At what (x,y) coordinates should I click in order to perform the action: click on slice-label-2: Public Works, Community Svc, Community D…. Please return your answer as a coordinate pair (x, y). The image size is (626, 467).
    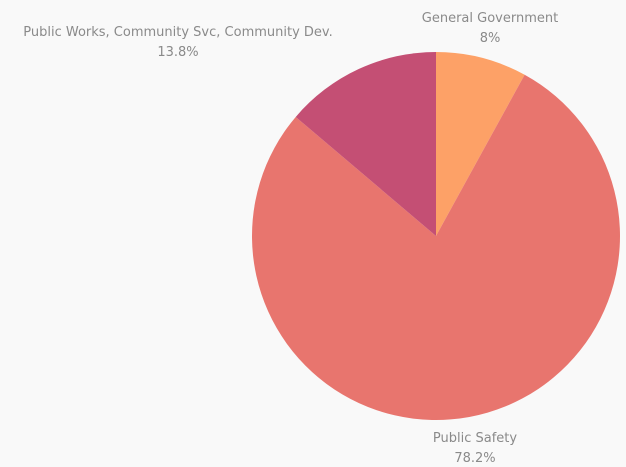
    Looking at the image, I should click on (178, 32).